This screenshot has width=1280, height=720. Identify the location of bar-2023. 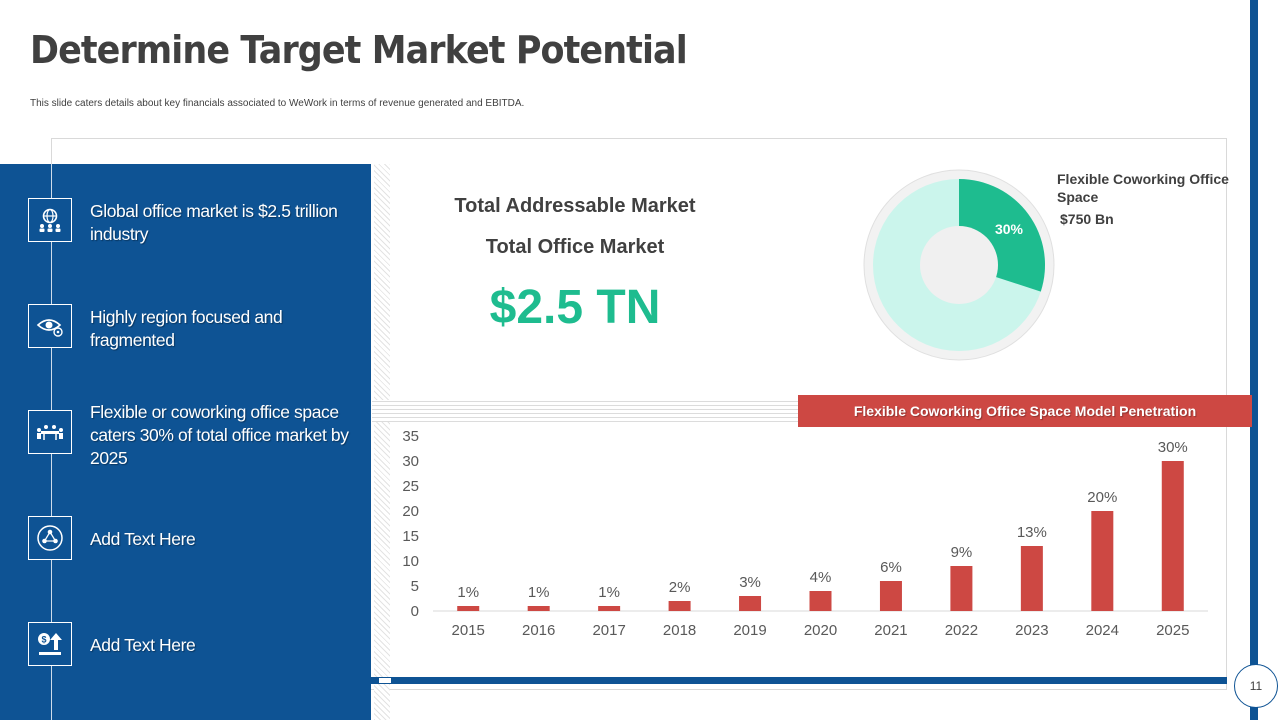
(1031, 578).